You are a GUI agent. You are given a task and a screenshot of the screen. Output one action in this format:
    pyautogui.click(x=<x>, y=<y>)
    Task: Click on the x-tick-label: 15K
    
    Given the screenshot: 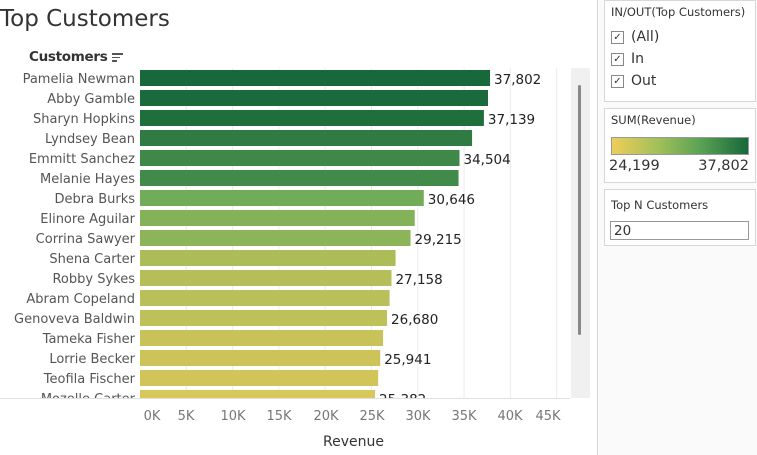 What is the action you would take?
    pyautogui.click(x=279, y=416)
    